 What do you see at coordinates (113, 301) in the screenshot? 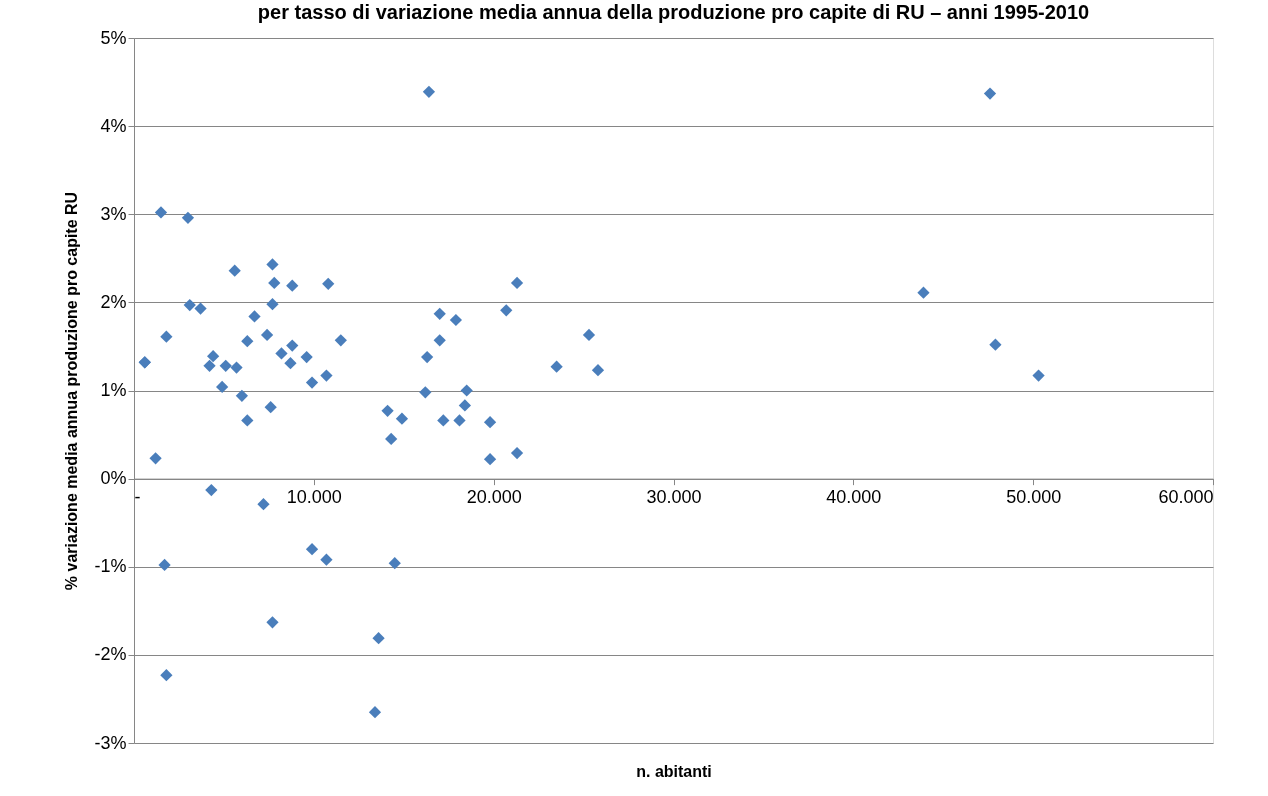
I see `y-tick-label: 2%` at bounding box center [113, 301].